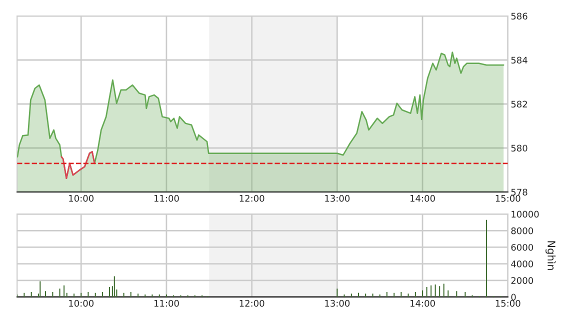  What do you see at coordinates (522, 280) in the screenshot?
I see `y-tick-label: 2000` at bounding box center [522, 280].